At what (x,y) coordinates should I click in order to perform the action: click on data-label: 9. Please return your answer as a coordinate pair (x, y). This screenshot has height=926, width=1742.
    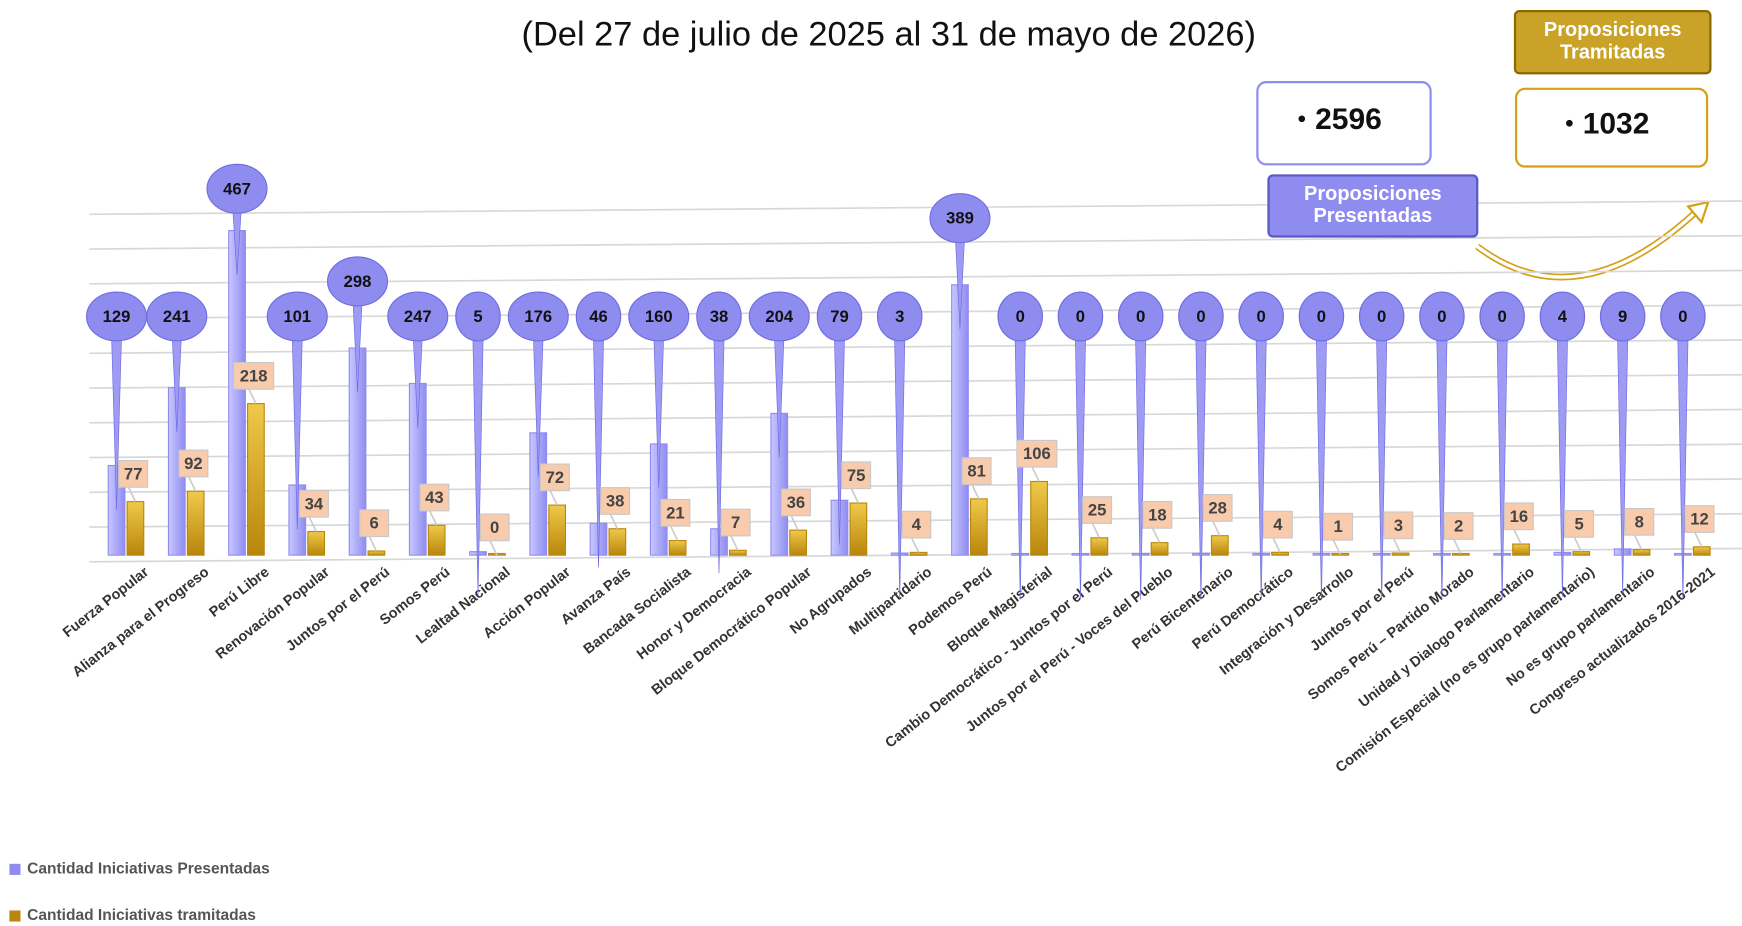
    Looking at the image, I should click on (1622, 316).